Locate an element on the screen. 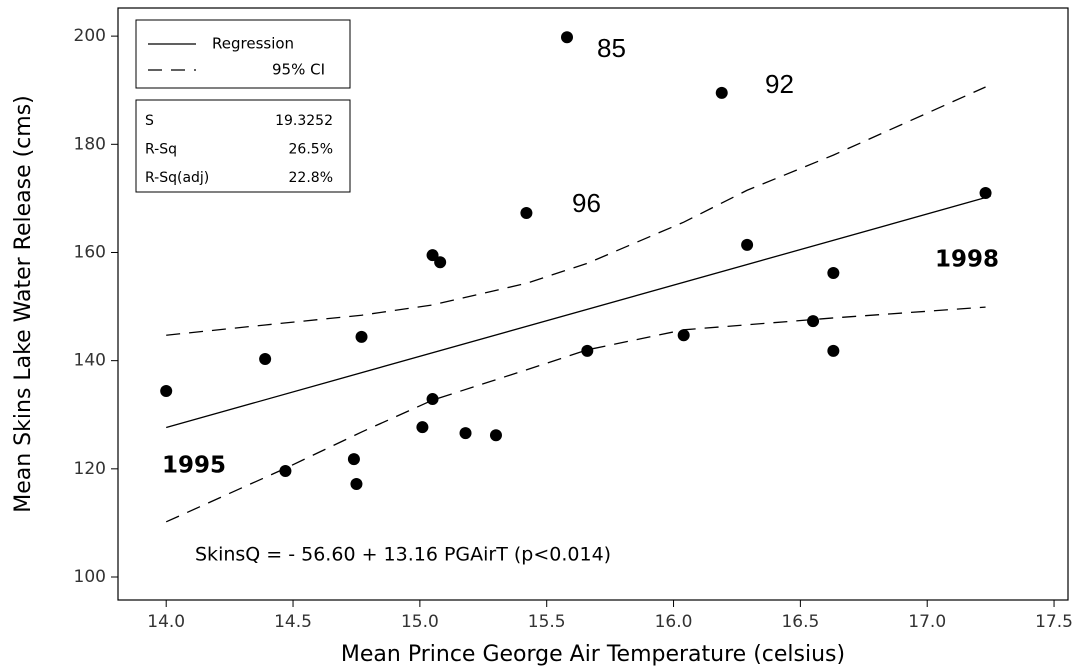  x-tick-label: 15.0 is located at coordinates (420, 622).